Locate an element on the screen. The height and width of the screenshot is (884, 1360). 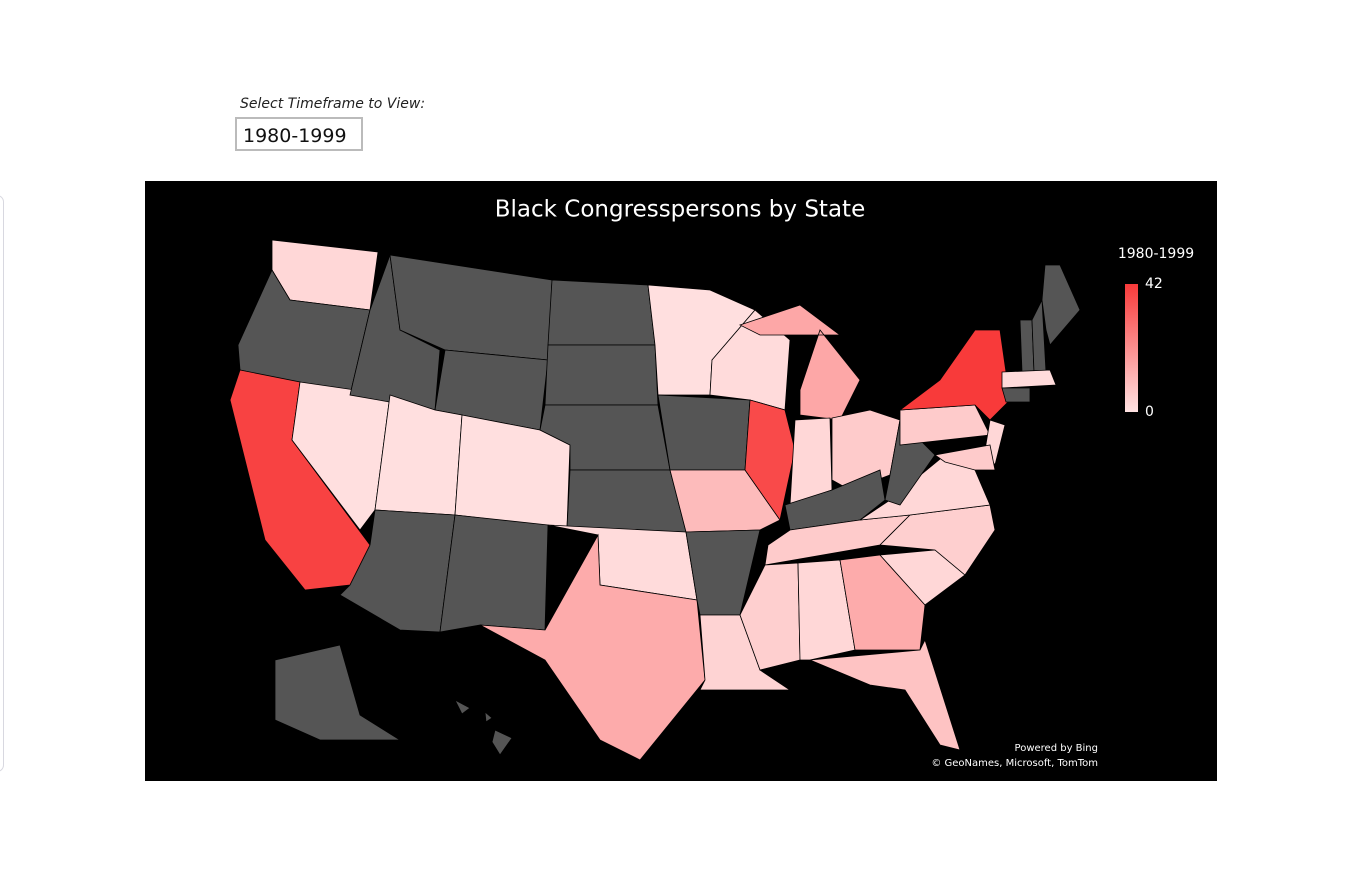
attribution: © GeoNames, Microsoft, TomTom is located at coordinates (1014, 763).